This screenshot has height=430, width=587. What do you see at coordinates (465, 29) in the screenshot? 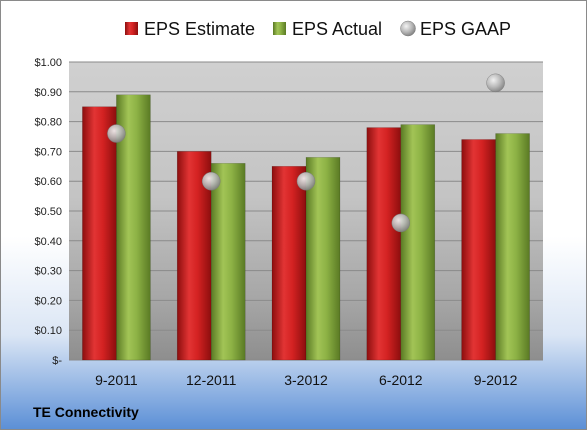
I see `legend-label: EPS GAAP` at bounding box center [465, 29].